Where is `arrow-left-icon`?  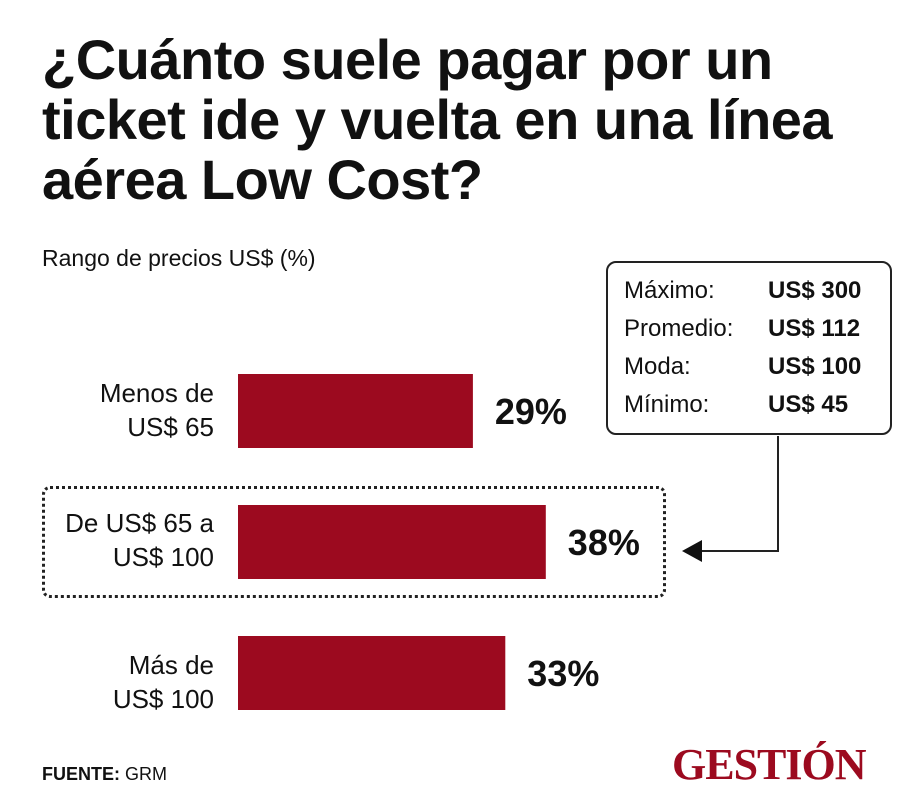 arrow-left-icon is located at coordinates (692, 551).